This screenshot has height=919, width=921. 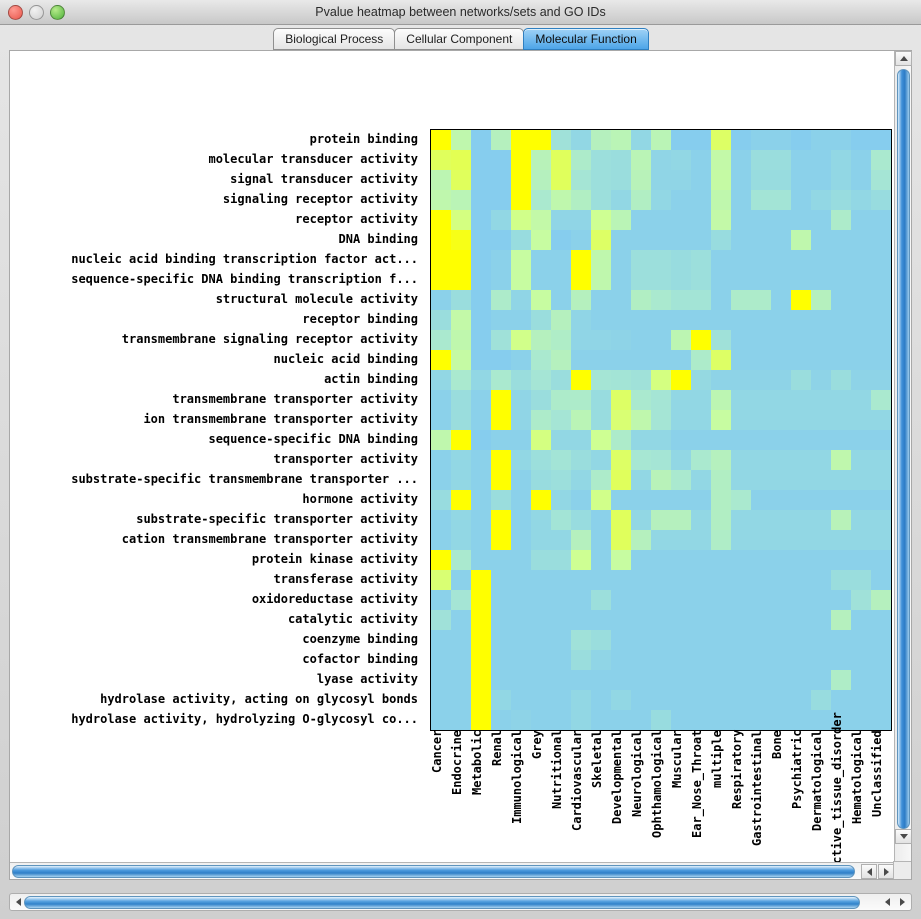 What do you see at coordinates (459, 39) in the screenshot?
I see `tab-cellular-component: Cellular Component` at bounding box center [459, 39].